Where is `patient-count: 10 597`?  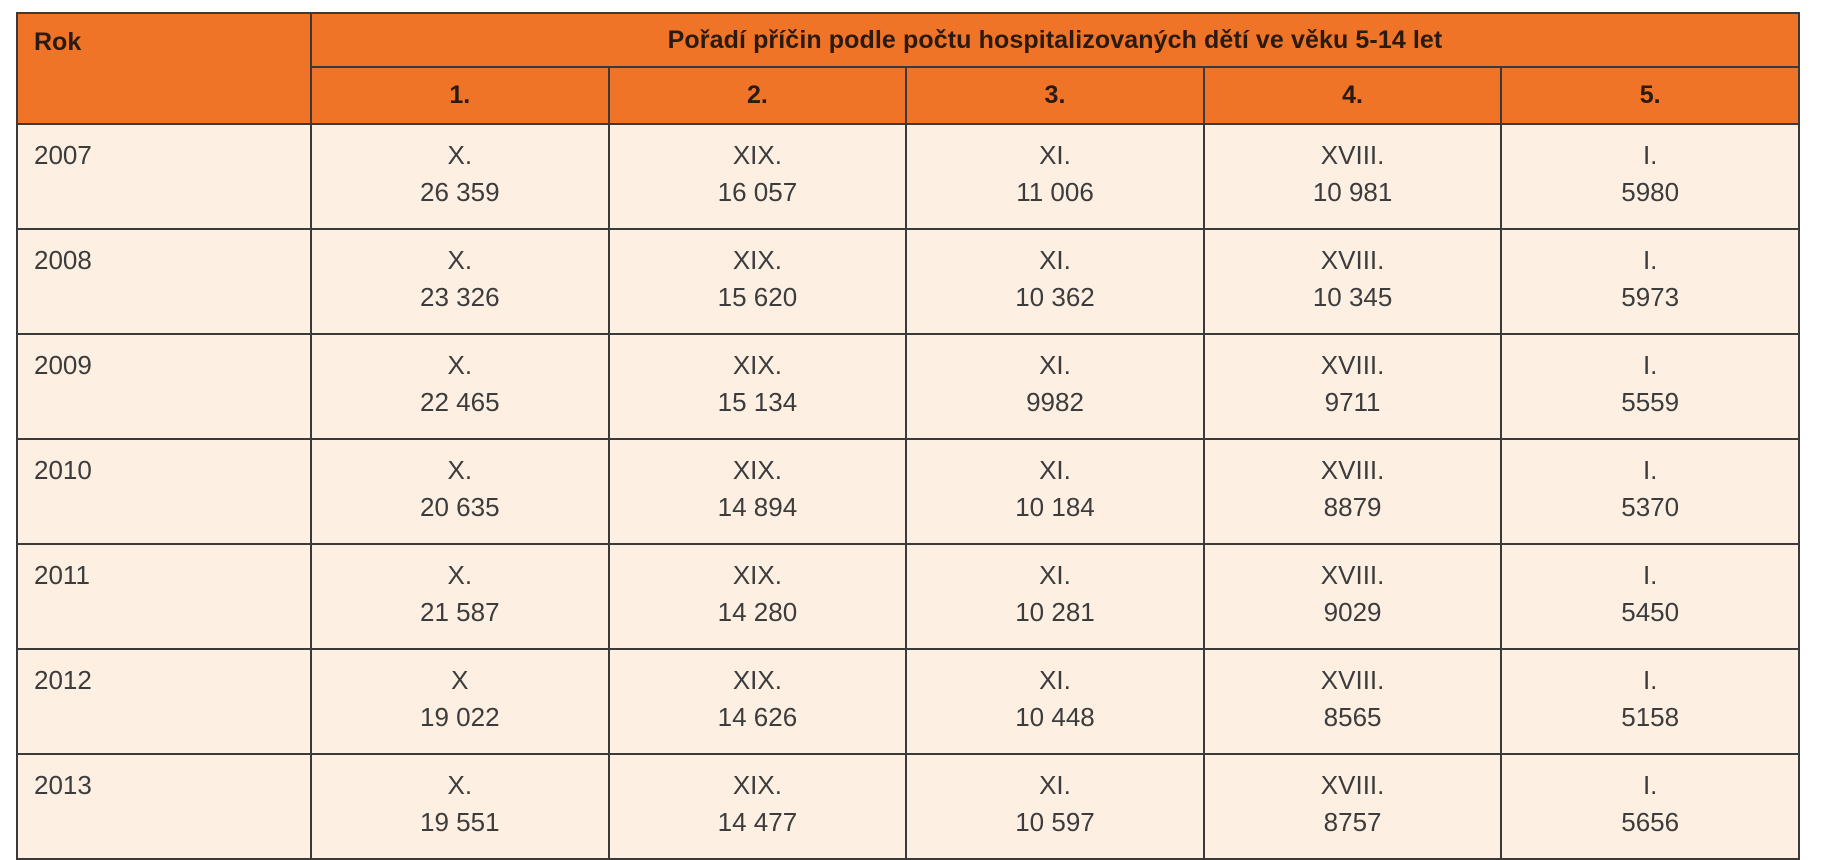
patient-count: 10 597 is located at coordinates (1055, 822).